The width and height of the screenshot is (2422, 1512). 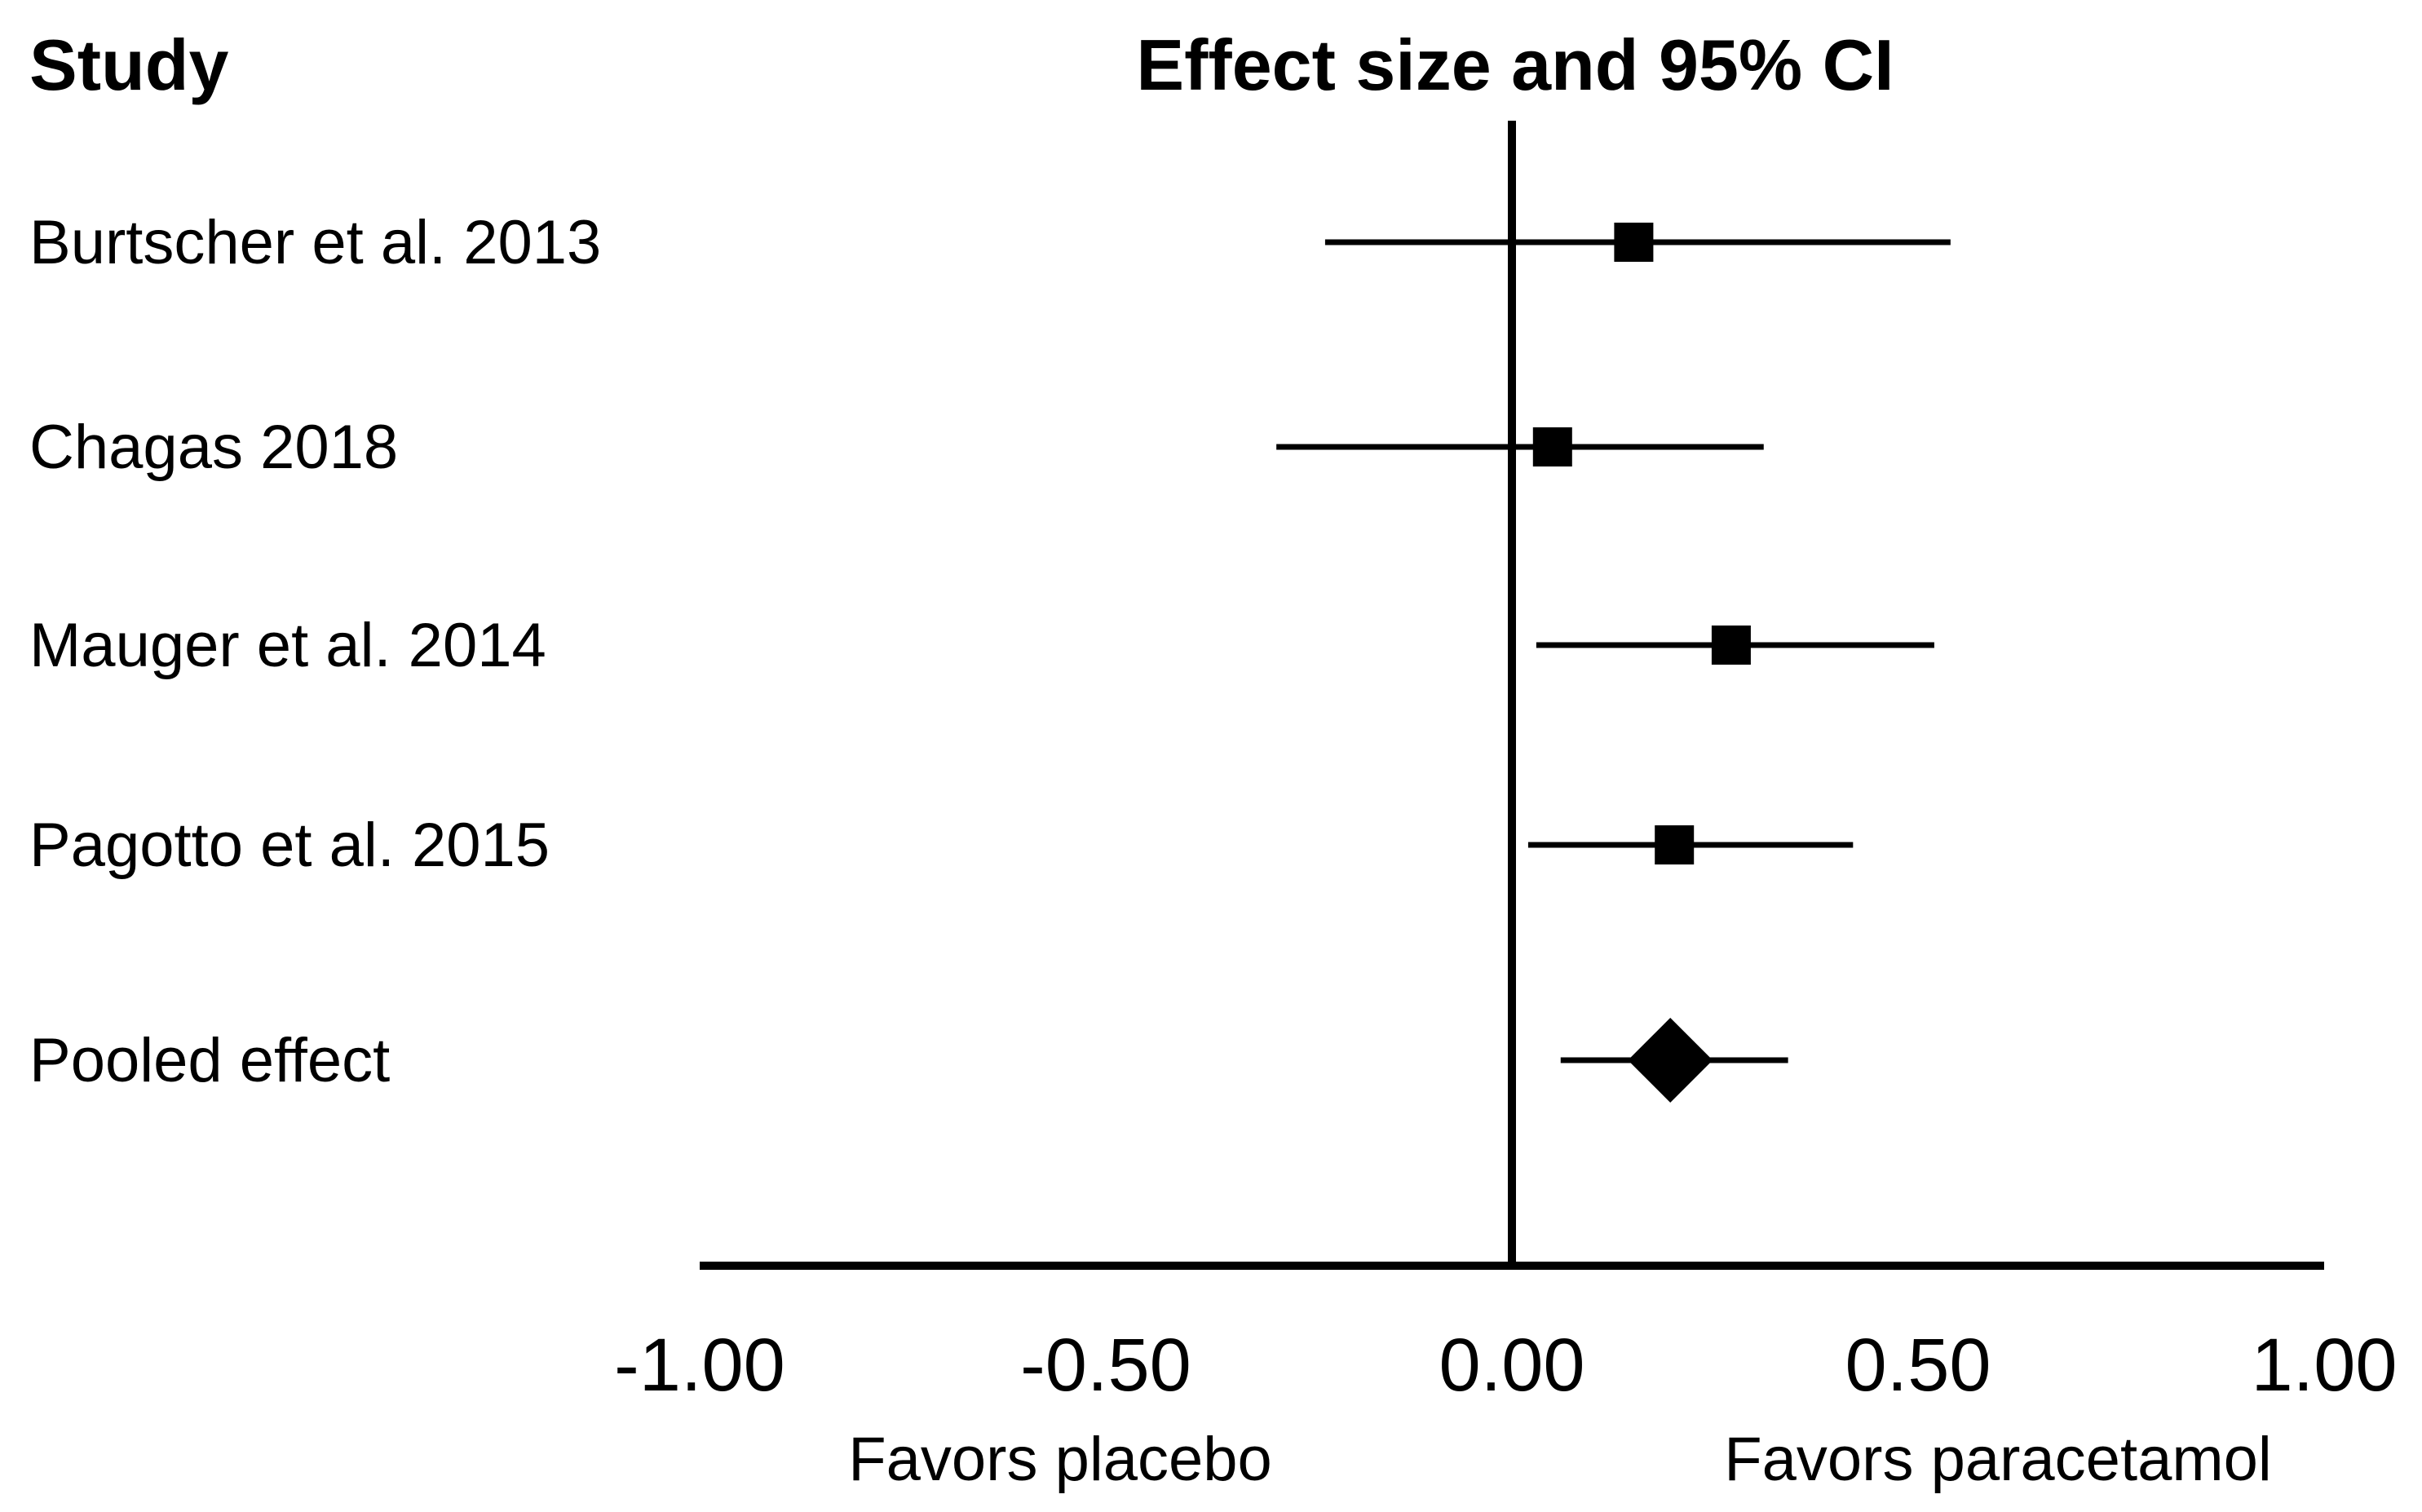 I want to click on favor-right-label: Favors paracetamol, so click(x=1998, y=1460).